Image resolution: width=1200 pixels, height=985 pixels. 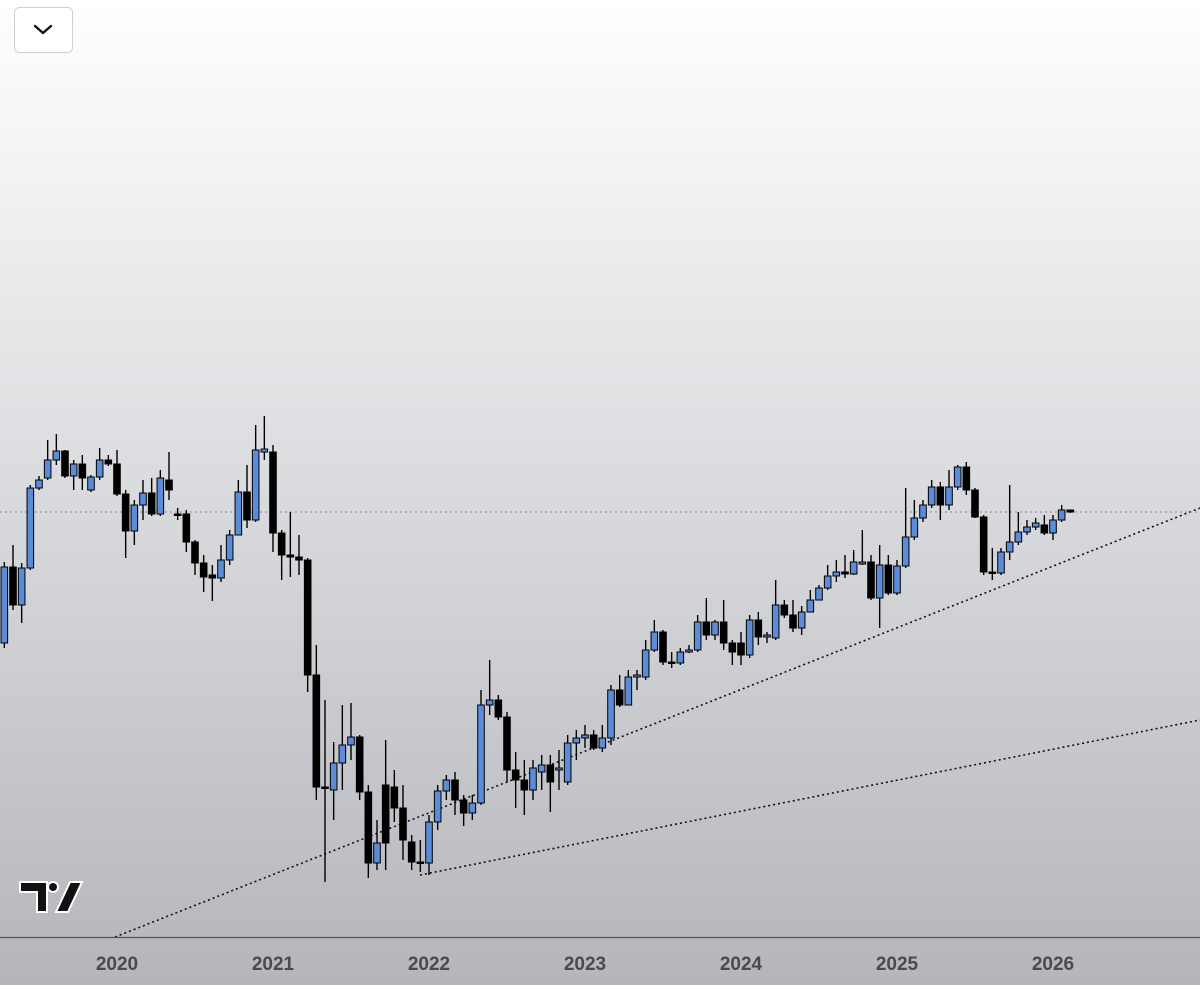 What do you see at coordinates (585, 964) in the screenshot?
I see `x-tick-label: 2023` at bounding box center [585, 964].